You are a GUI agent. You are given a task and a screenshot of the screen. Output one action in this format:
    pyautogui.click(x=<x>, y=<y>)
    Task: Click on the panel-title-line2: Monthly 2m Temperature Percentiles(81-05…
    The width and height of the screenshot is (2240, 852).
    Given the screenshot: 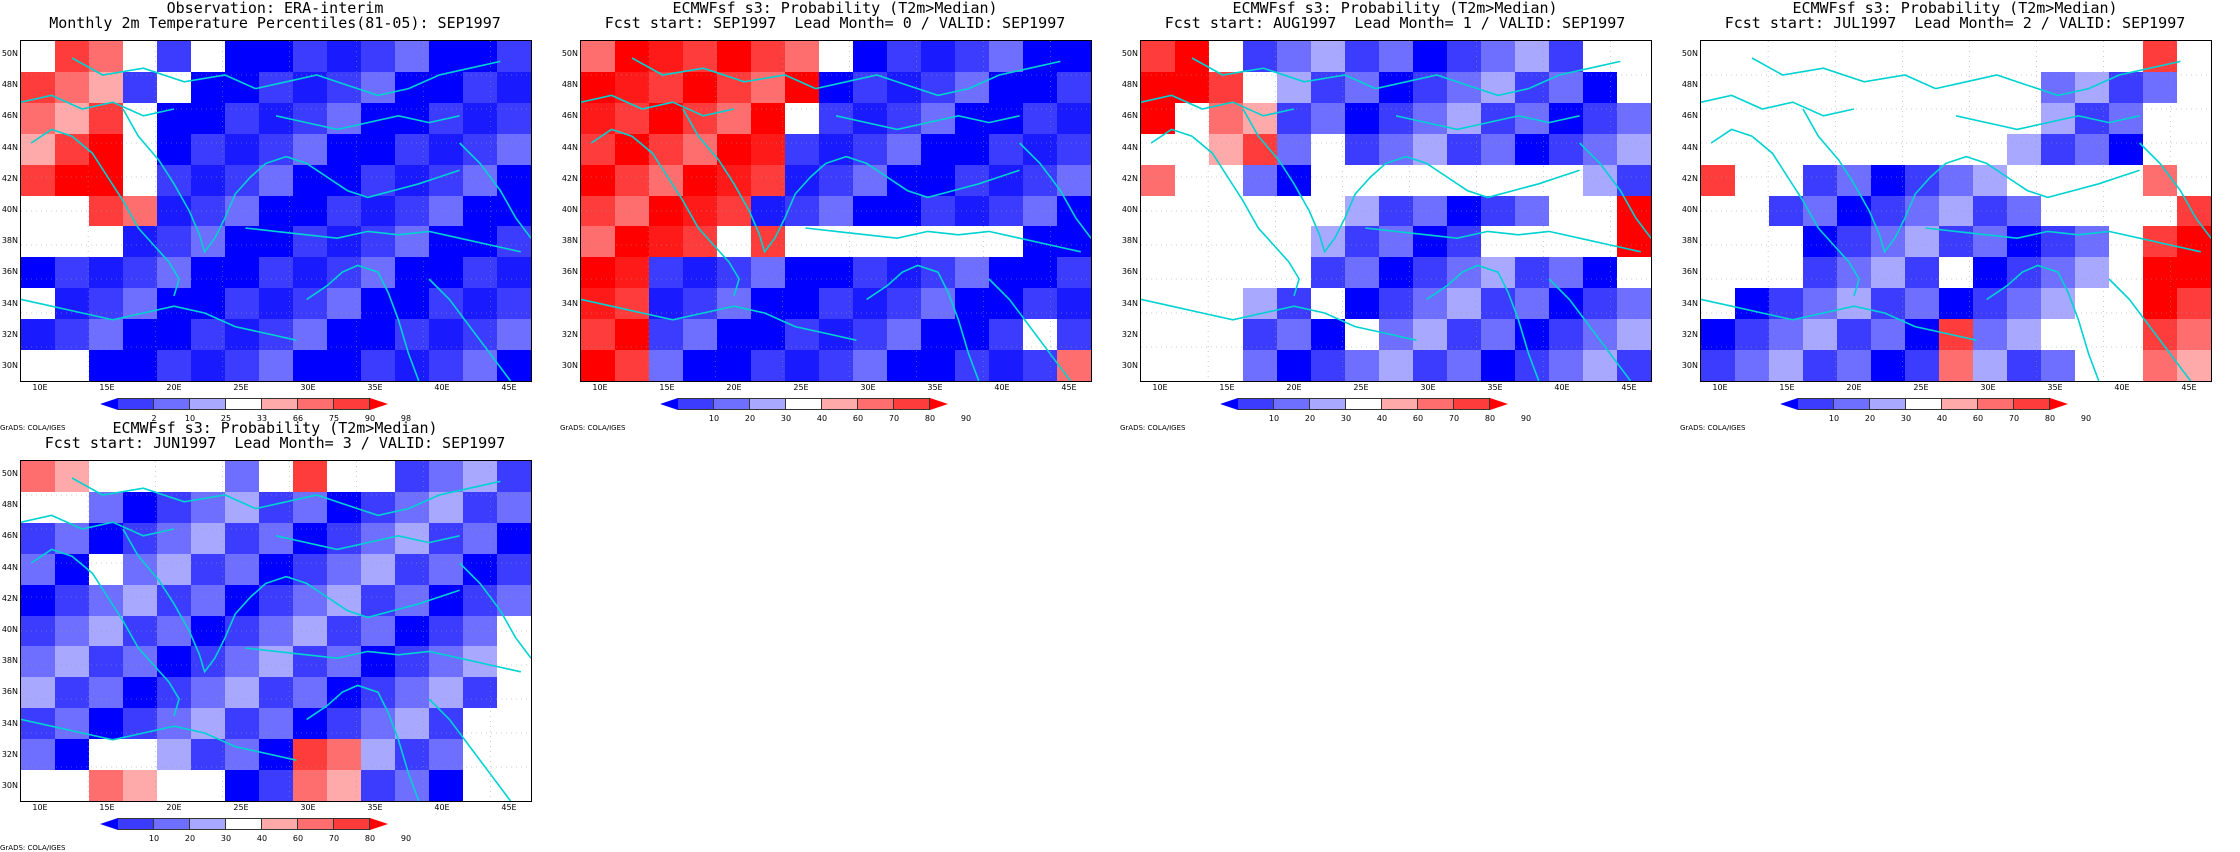 What is the action you would take?
    pyautogui.click(x=275, y=23)
    